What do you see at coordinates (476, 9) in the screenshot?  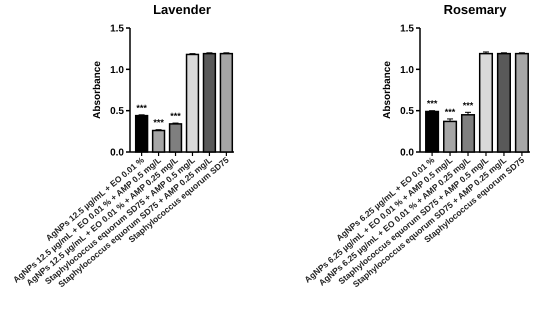 I see `chart-title: Rosemary` at bounding box center [476, 9].